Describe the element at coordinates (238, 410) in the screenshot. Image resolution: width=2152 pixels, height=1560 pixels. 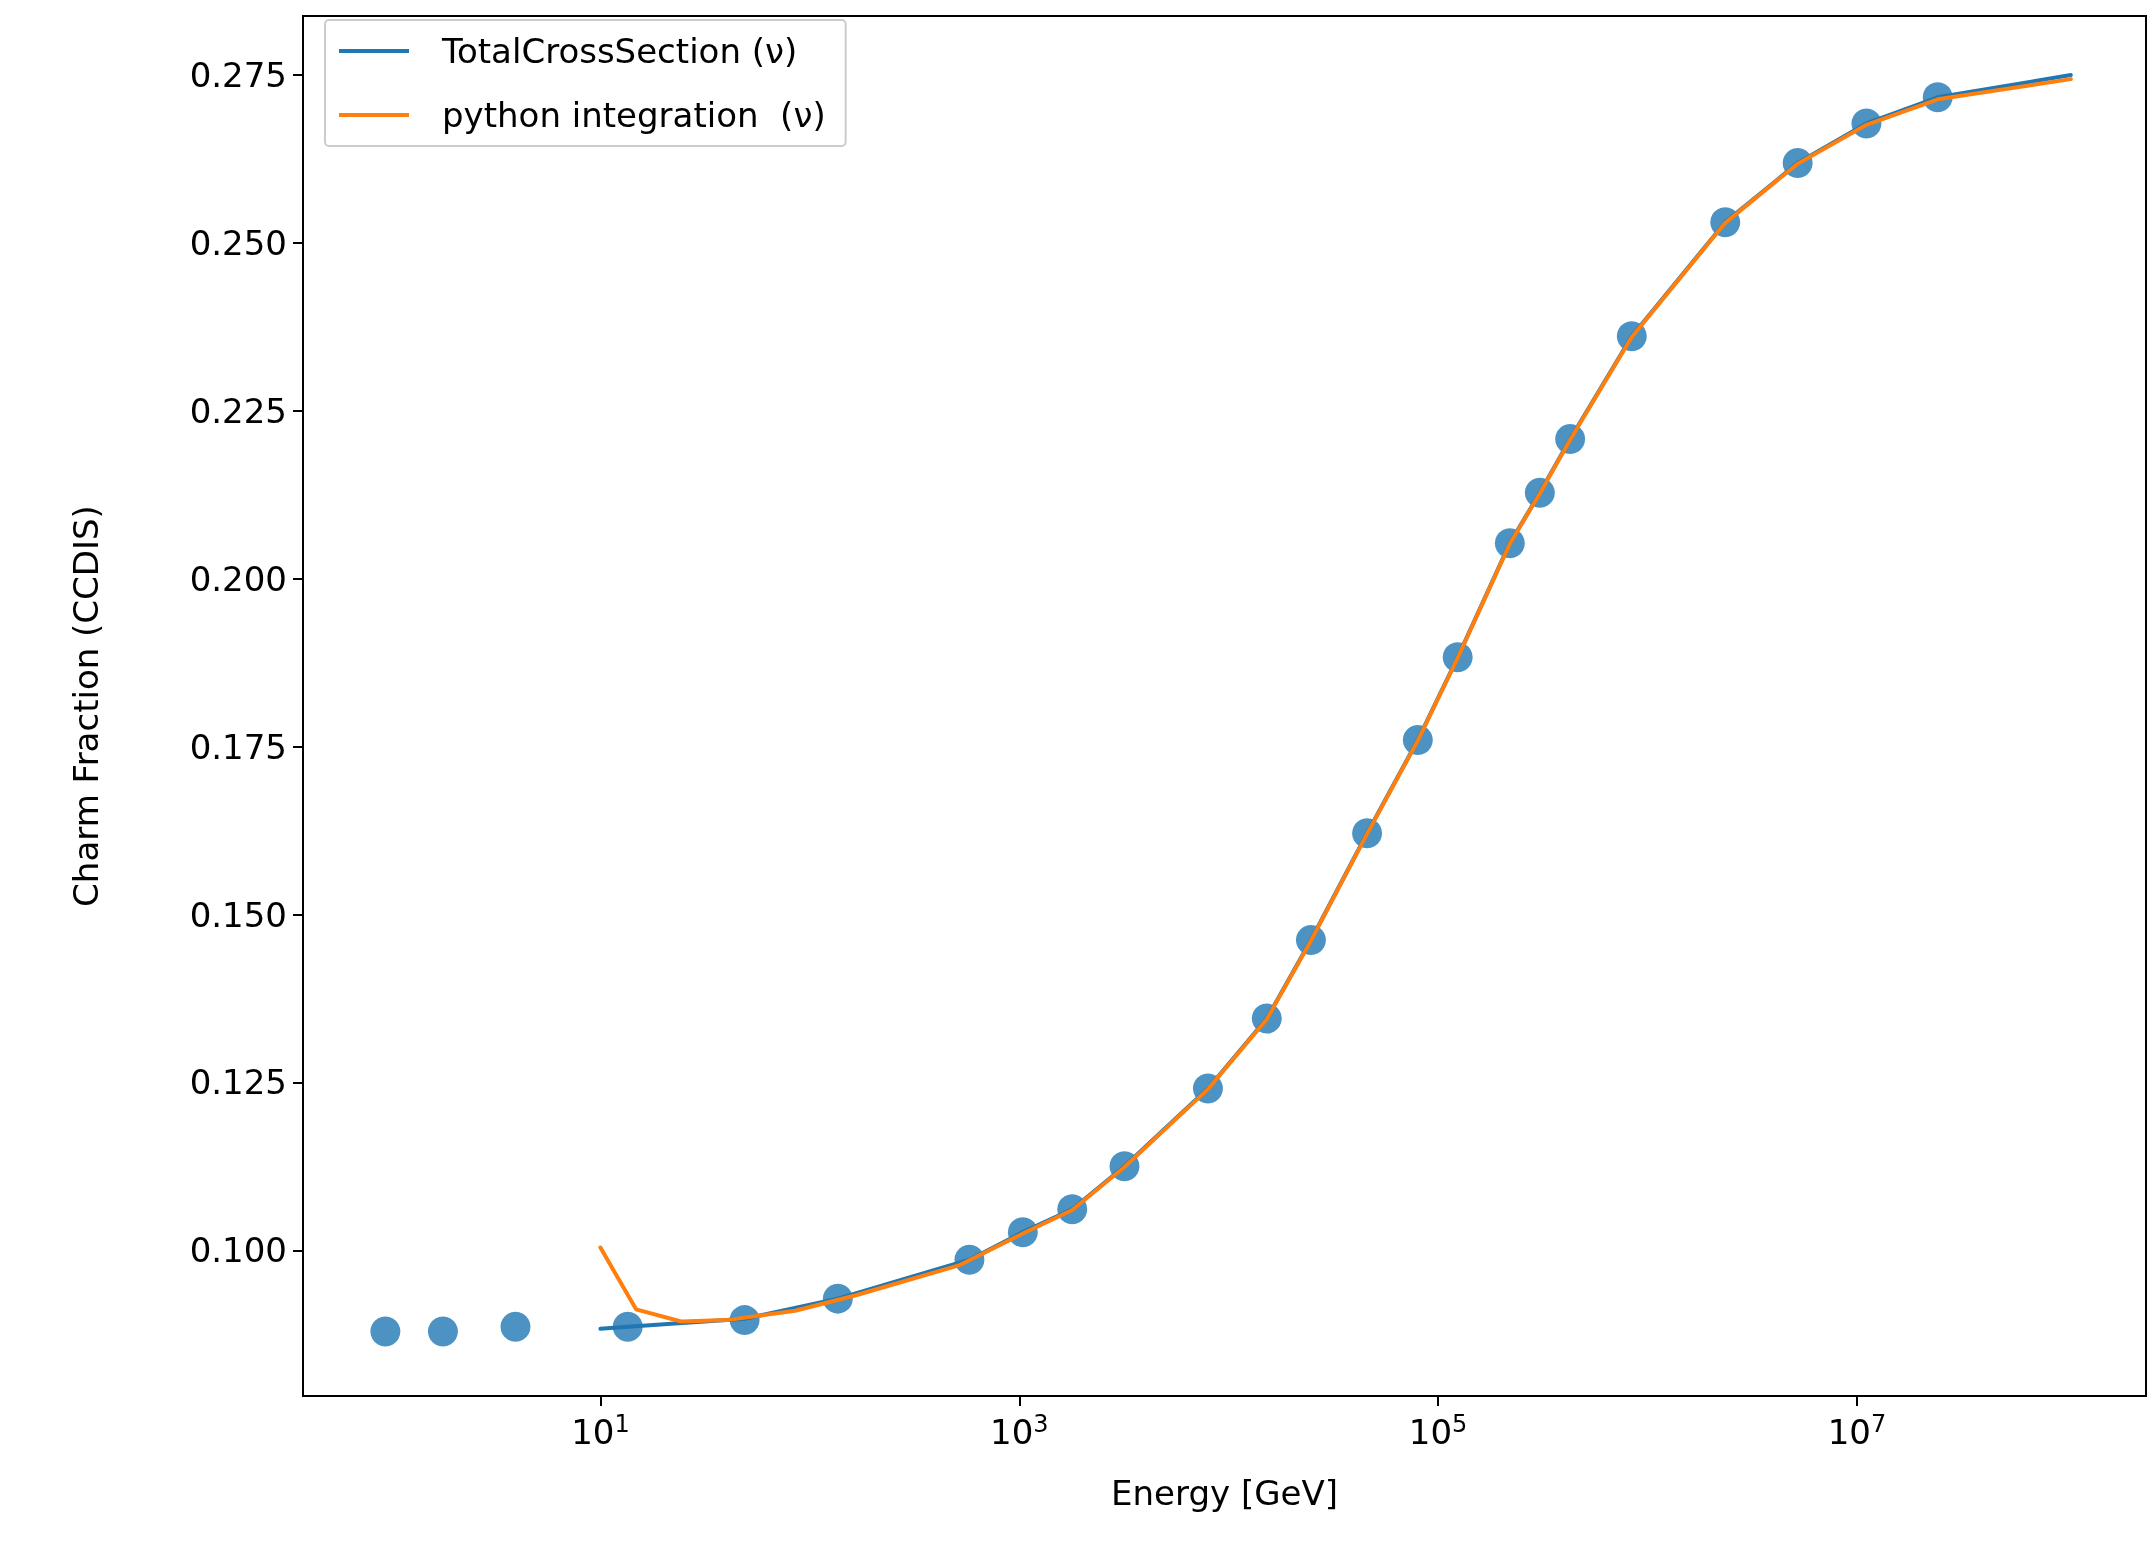
I see `y-tick-label: 0.225` at that location.